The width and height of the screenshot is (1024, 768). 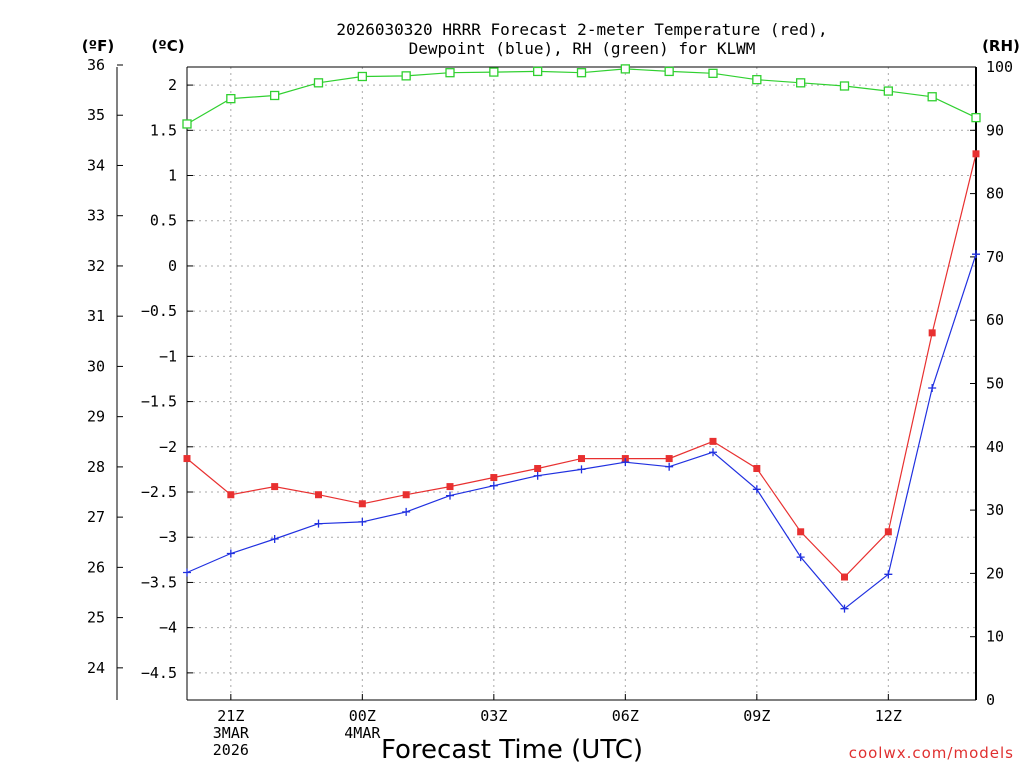 What do you see at coordinates (756, 716) in the screenshot?
I see `x-tick-label: 09Z` at bounding box center [756, 716].